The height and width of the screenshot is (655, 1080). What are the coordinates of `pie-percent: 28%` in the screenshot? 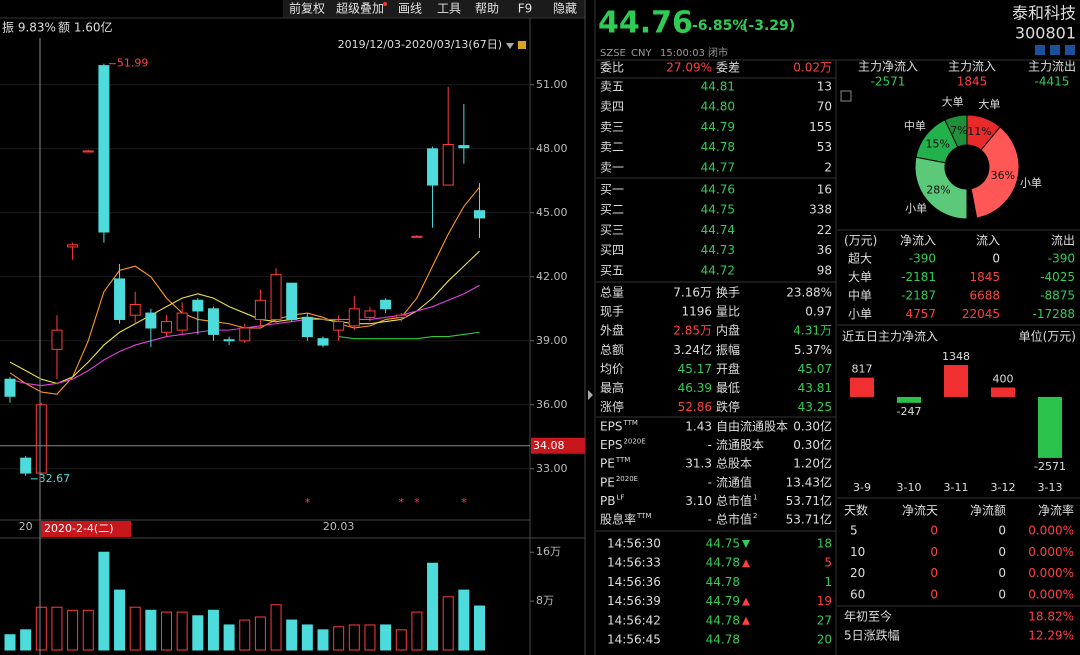 It's located at (938, 190).